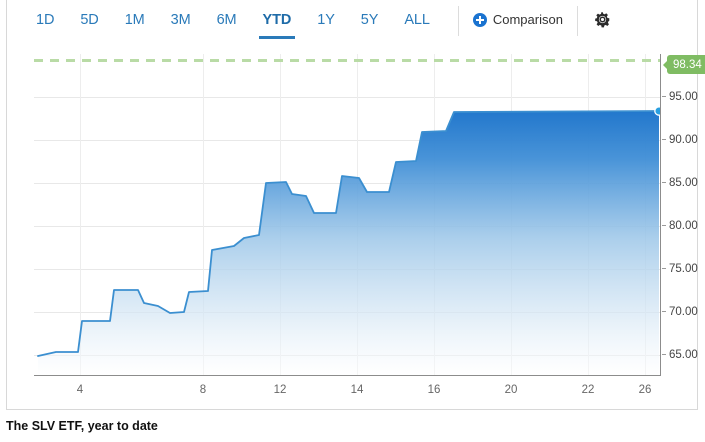 This screenshot has height=442, width=705. What do you see at coordinates (687, 64) in the screenshot?
I see `last-value-text: 98.34` at bounding box center [687, 64].